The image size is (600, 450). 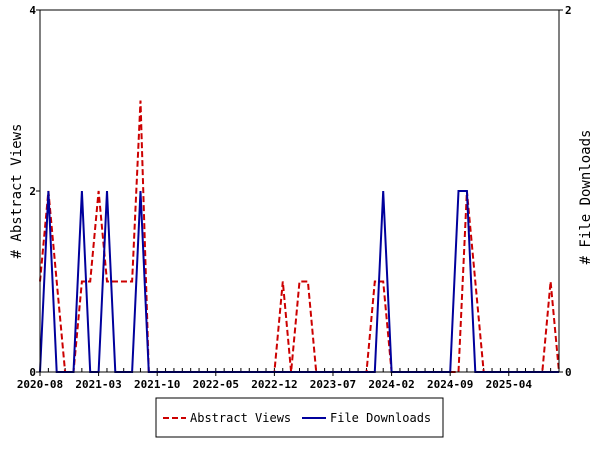 I want to click on y-axis-title-right: # File Downloads, so click(x=586, y=197).